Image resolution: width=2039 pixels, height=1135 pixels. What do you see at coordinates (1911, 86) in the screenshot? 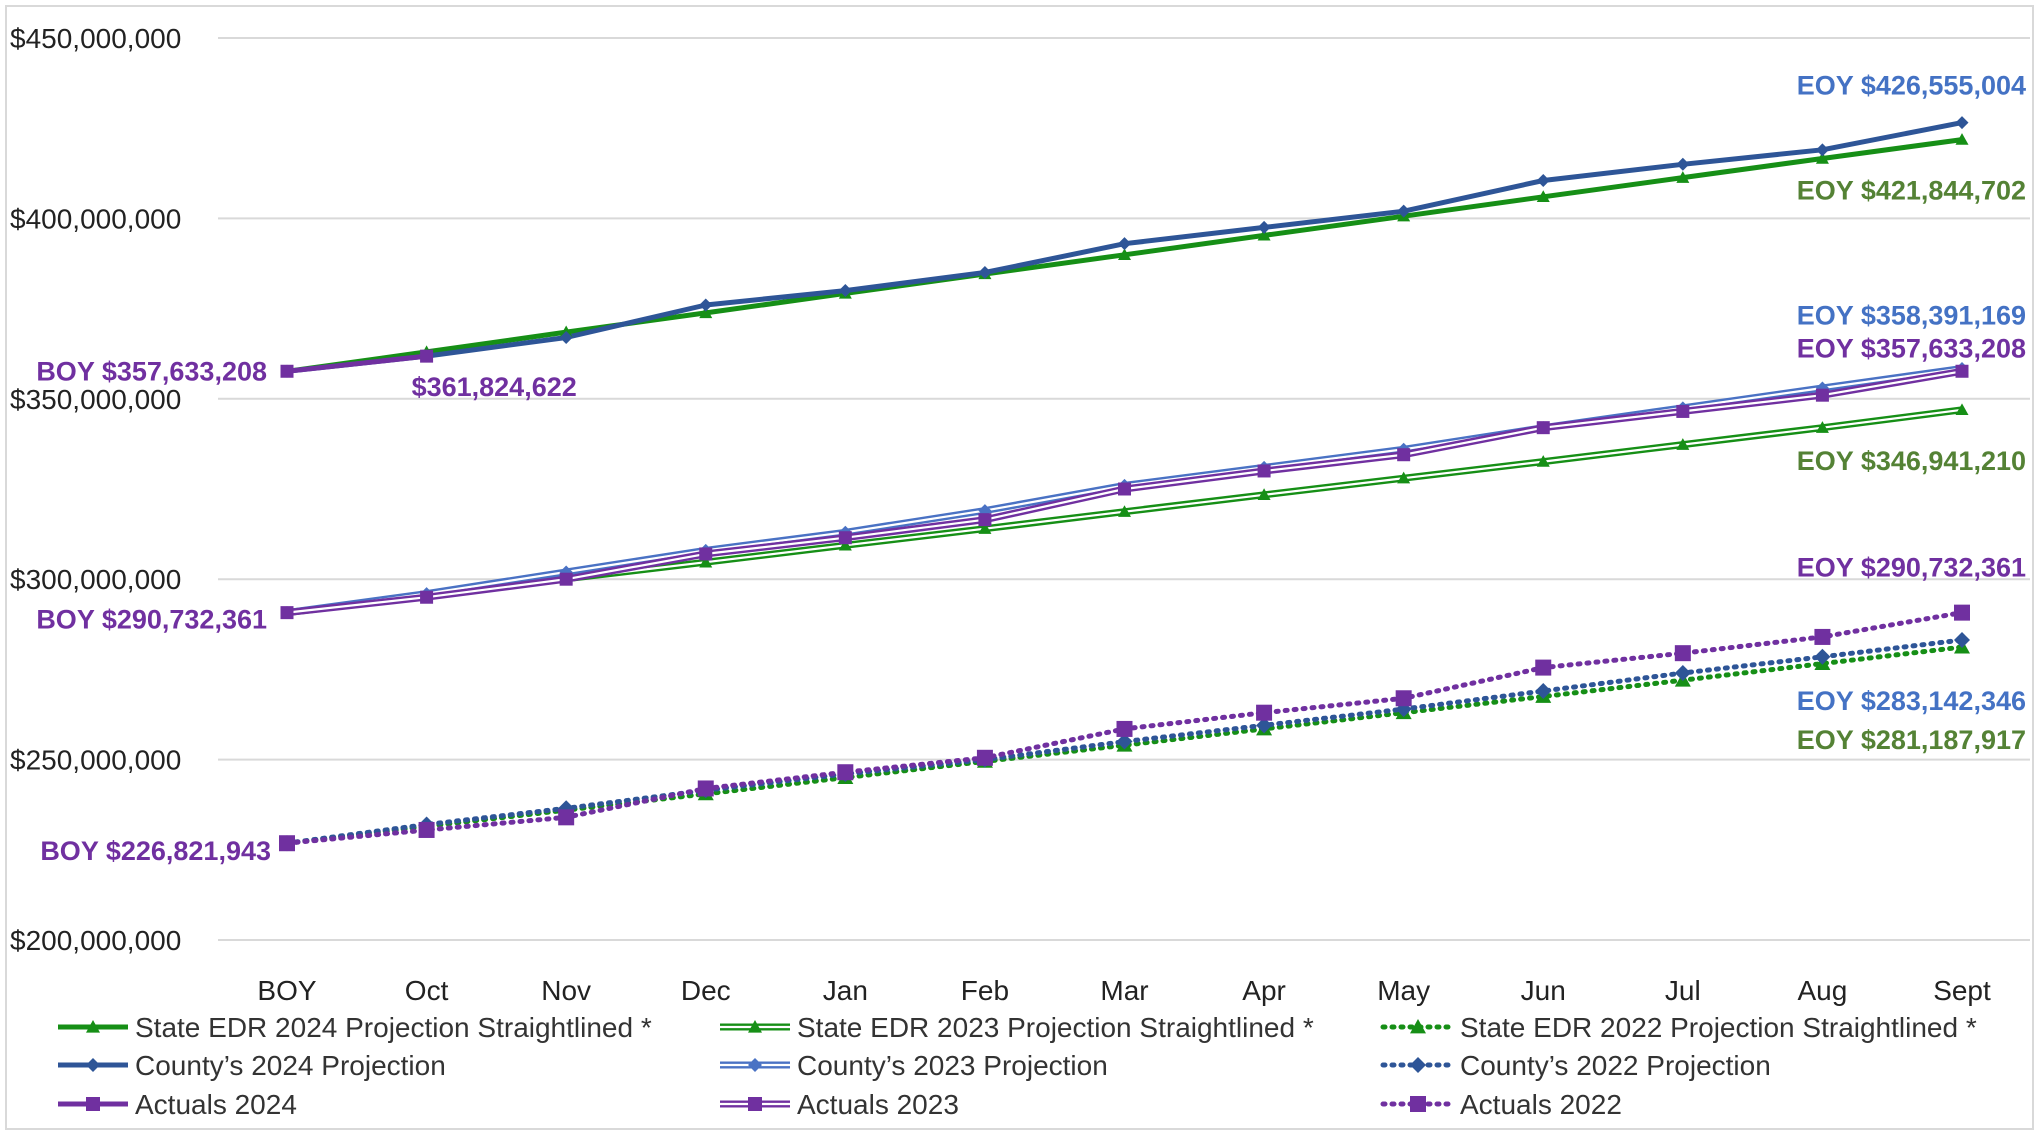
I see `data-label: EOY $426,555,004` at bounding box center [1911, 86].